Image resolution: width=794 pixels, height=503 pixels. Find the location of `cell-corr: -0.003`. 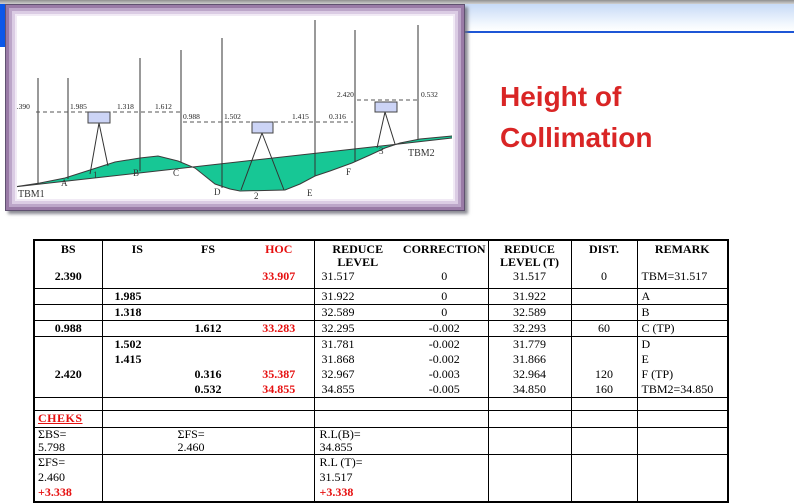

cell-corr: -0.003 is located at coordinates (445, 374).